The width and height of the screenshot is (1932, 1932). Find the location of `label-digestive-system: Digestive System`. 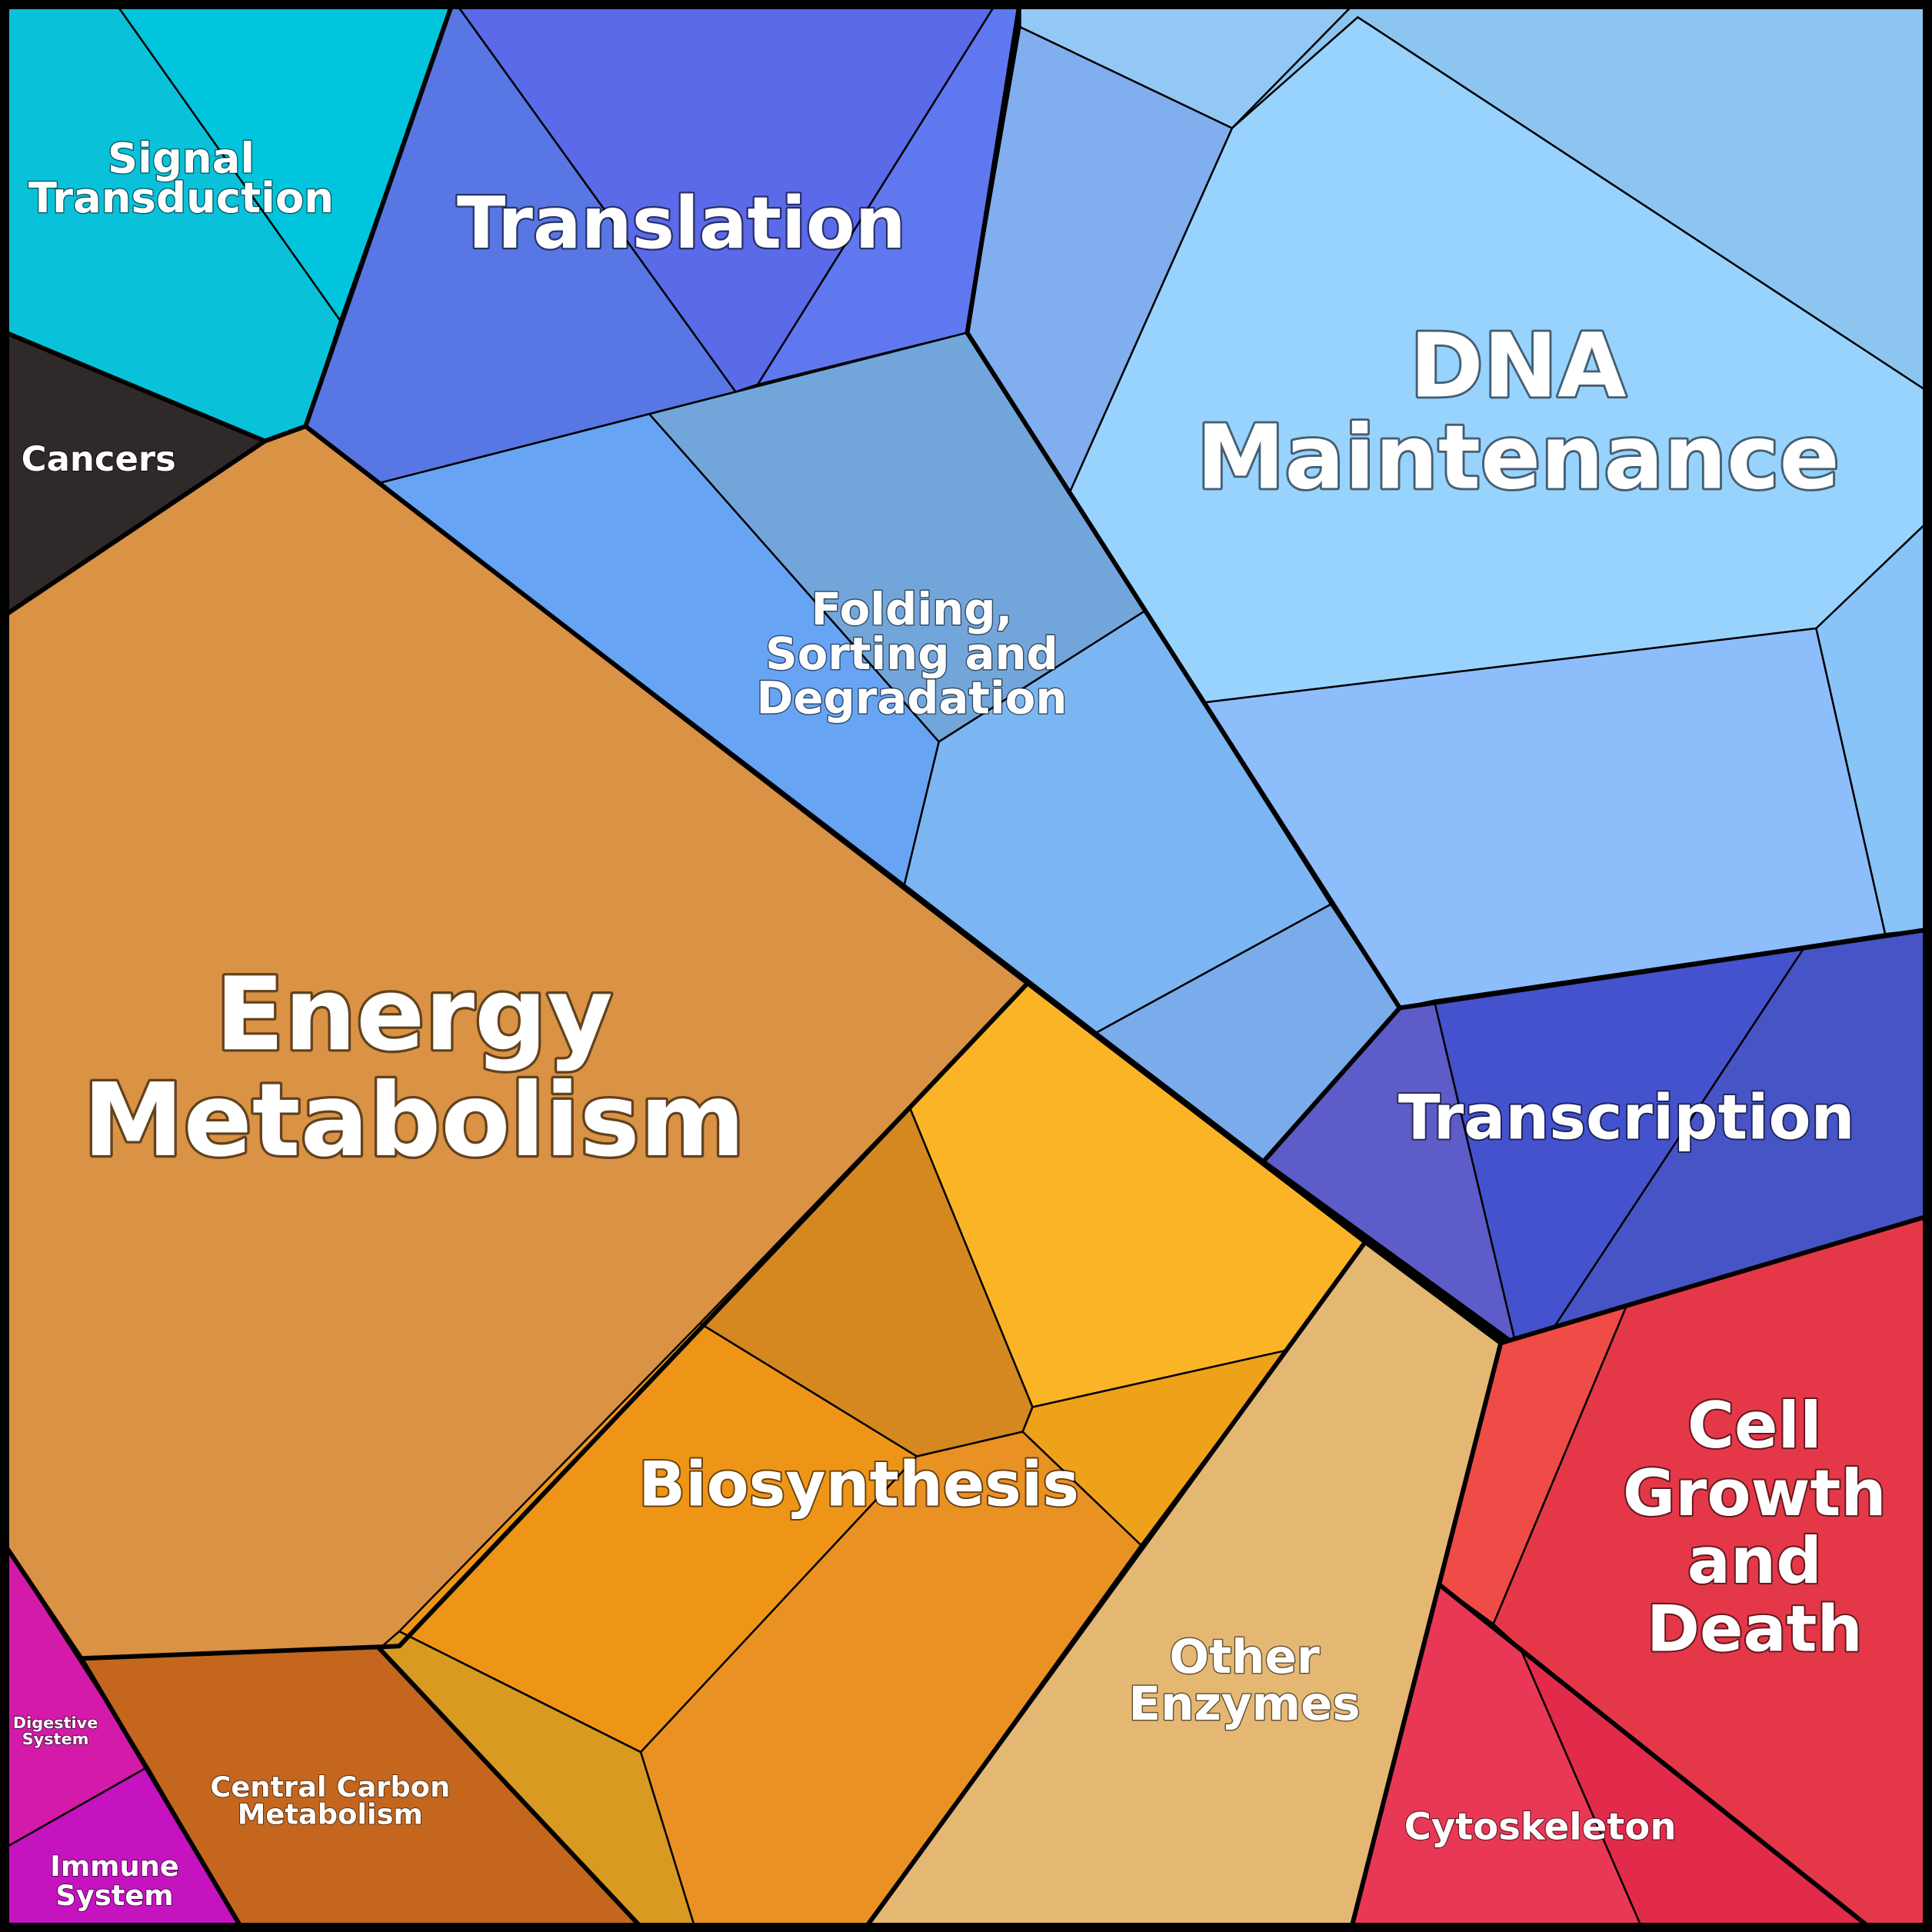

label-digestive-system: Digestive System is located at coordinates (55, 1731).